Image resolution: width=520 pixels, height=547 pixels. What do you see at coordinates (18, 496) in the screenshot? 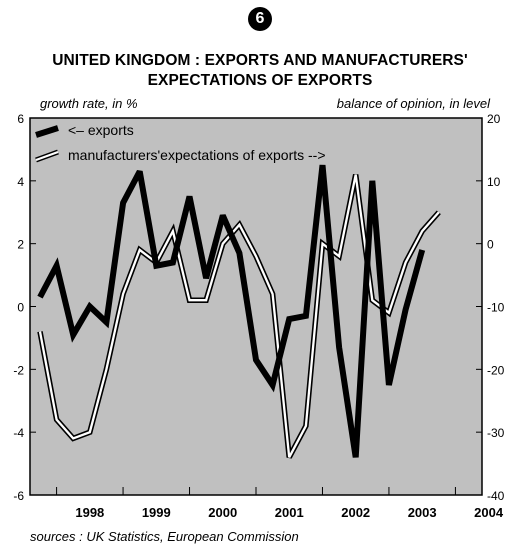
I see `left-axis-tick-label: -6` at bounding box center [18, 496].